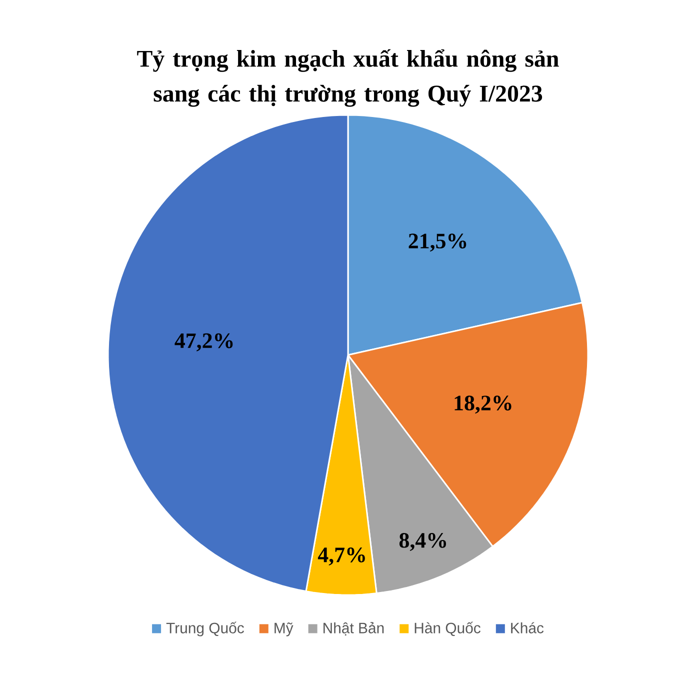 This screenshot has height=674, width=693. Describe the element at coordinates (527, 628) in the screenshot. I see `legend-label: Khác` at that location.